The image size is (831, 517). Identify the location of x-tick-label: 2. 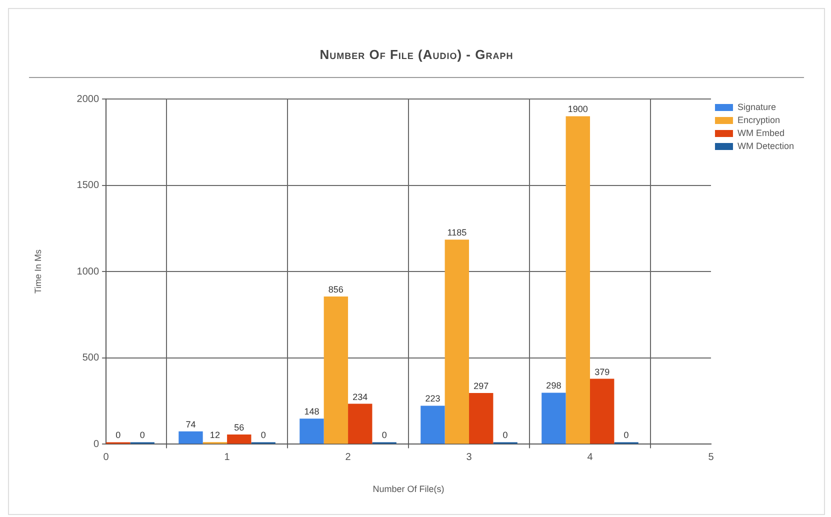
(348, 457).